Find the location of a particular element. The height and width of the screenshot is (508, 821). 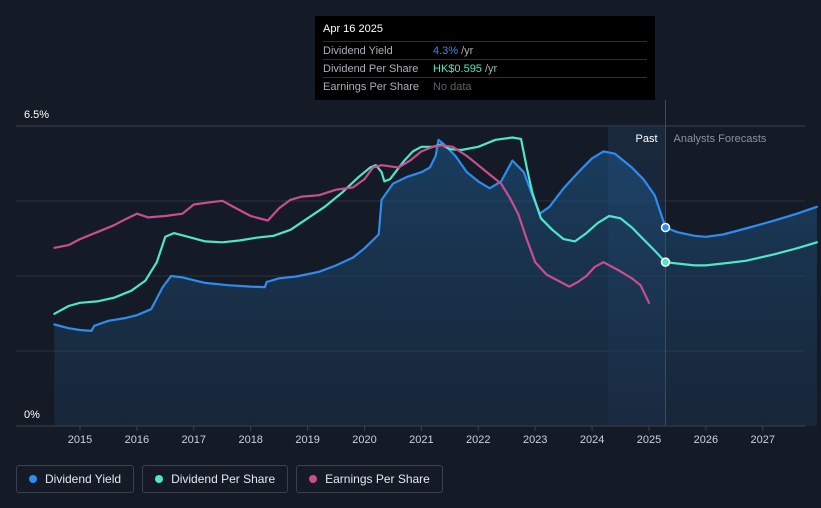

tooltip-label: Earnings Per Share is located at coordinates (371, 86).